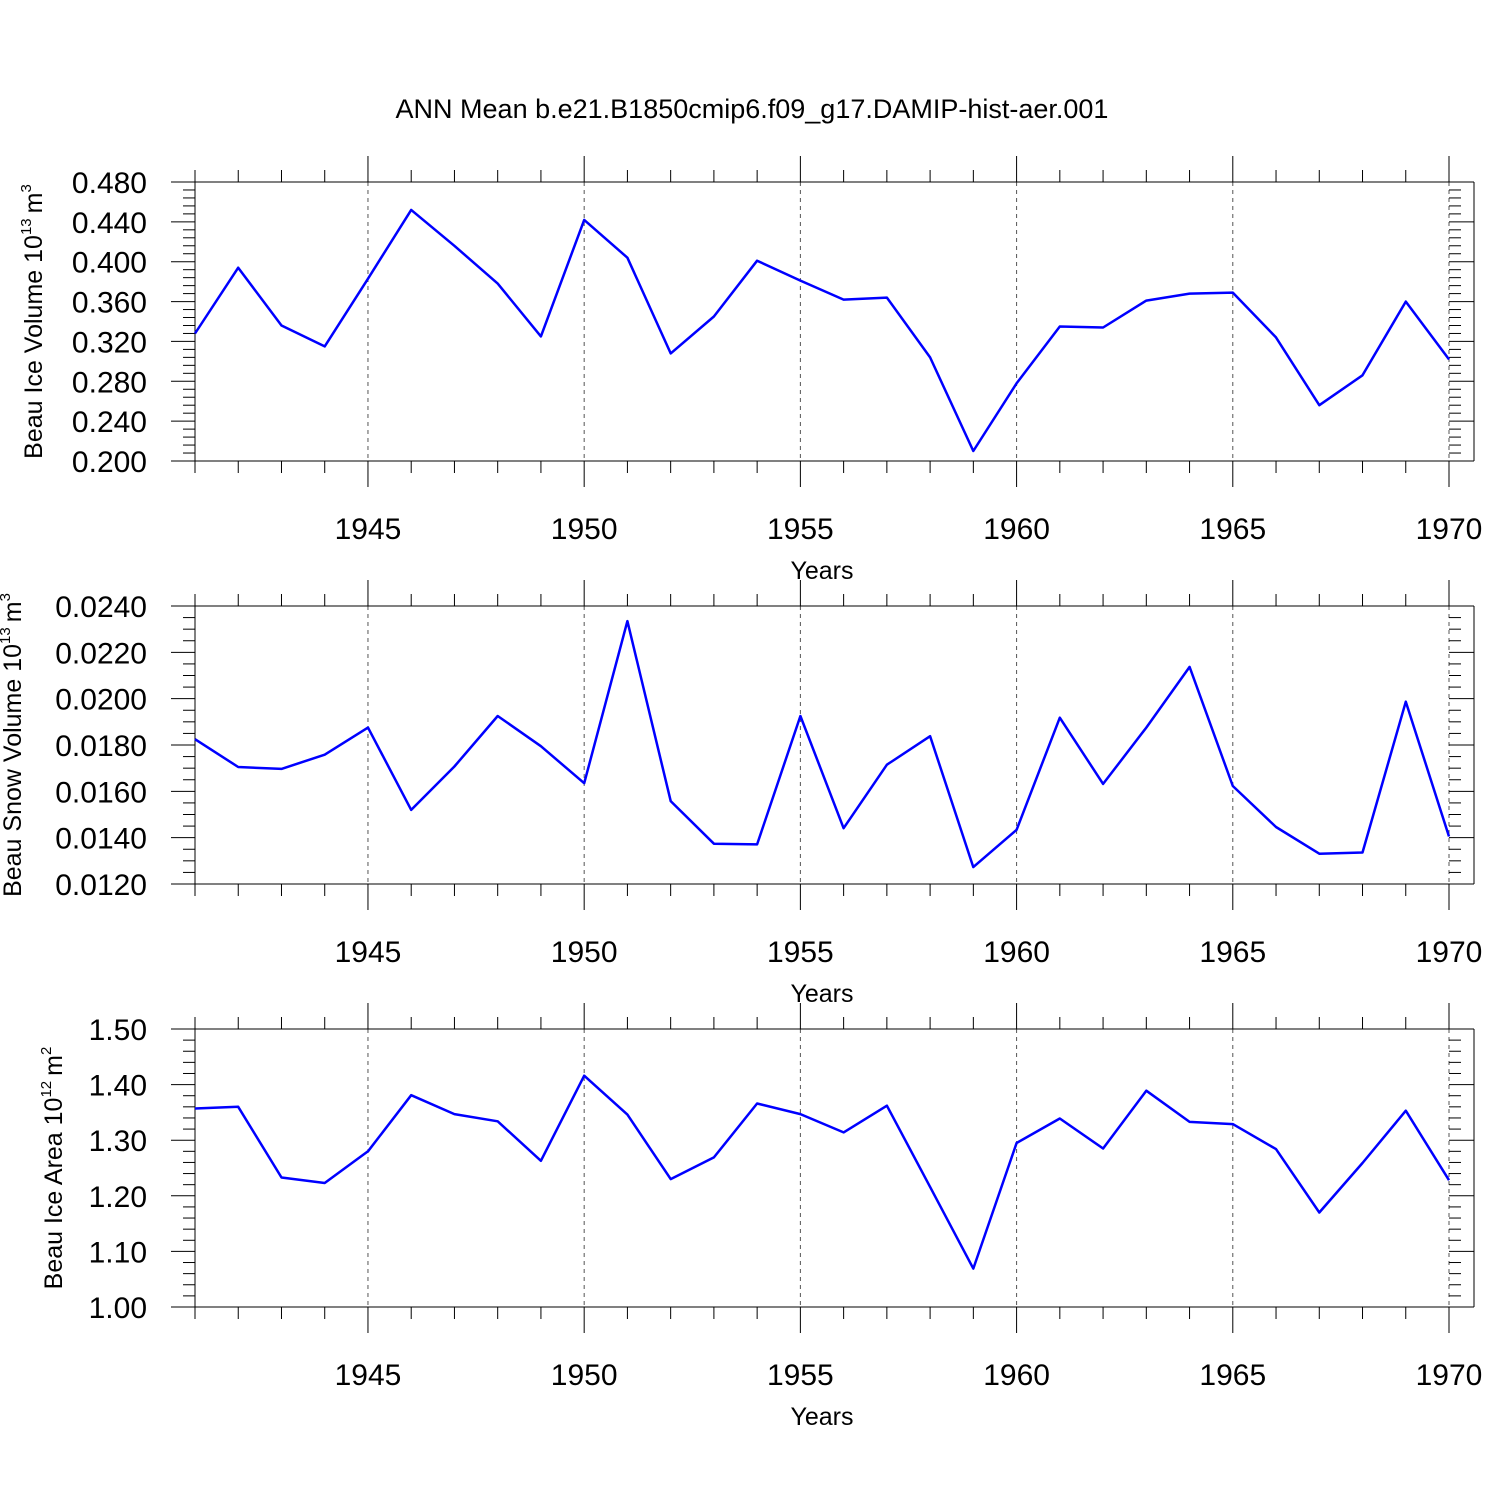 The width and height of the screenshot is (1500, 1500). Describe the element at coordinates (101, 885) in the screenshot. I see `y-tick-label: 0.0120` at that location.